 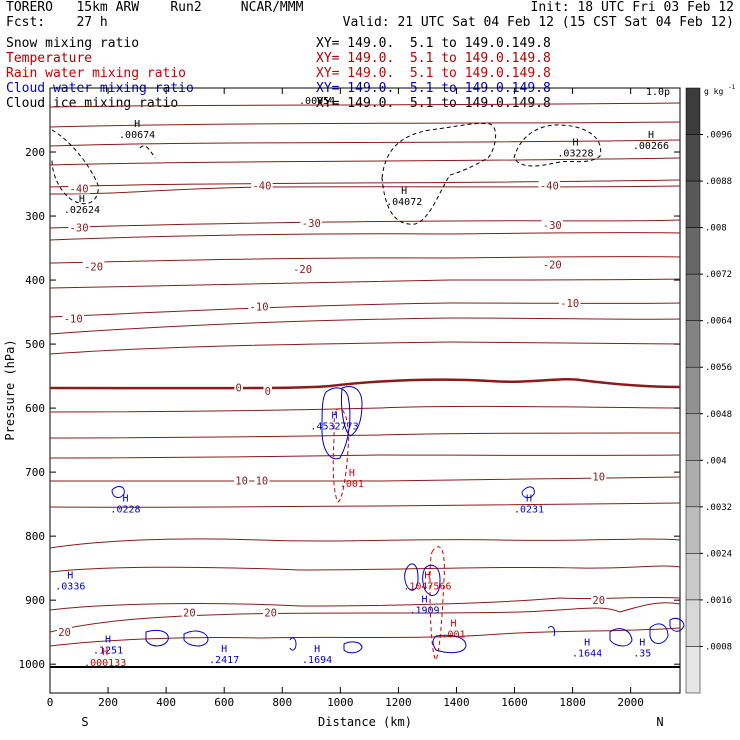 I want to click on y-tick-label: 800, so click(x=35, y=536).